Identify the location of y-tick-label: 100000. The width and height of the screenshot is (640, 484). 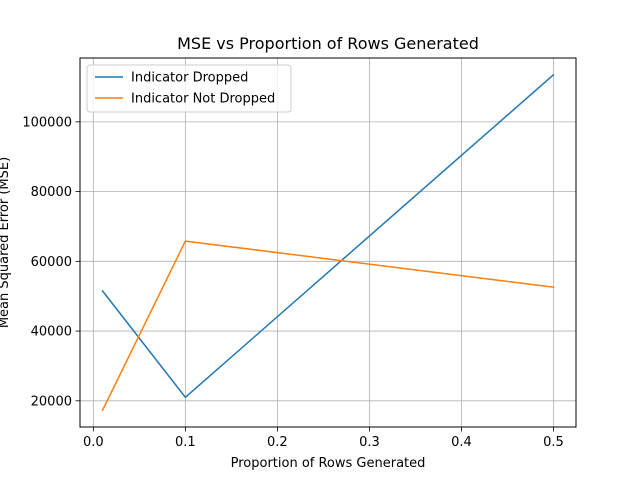
(47, 122).